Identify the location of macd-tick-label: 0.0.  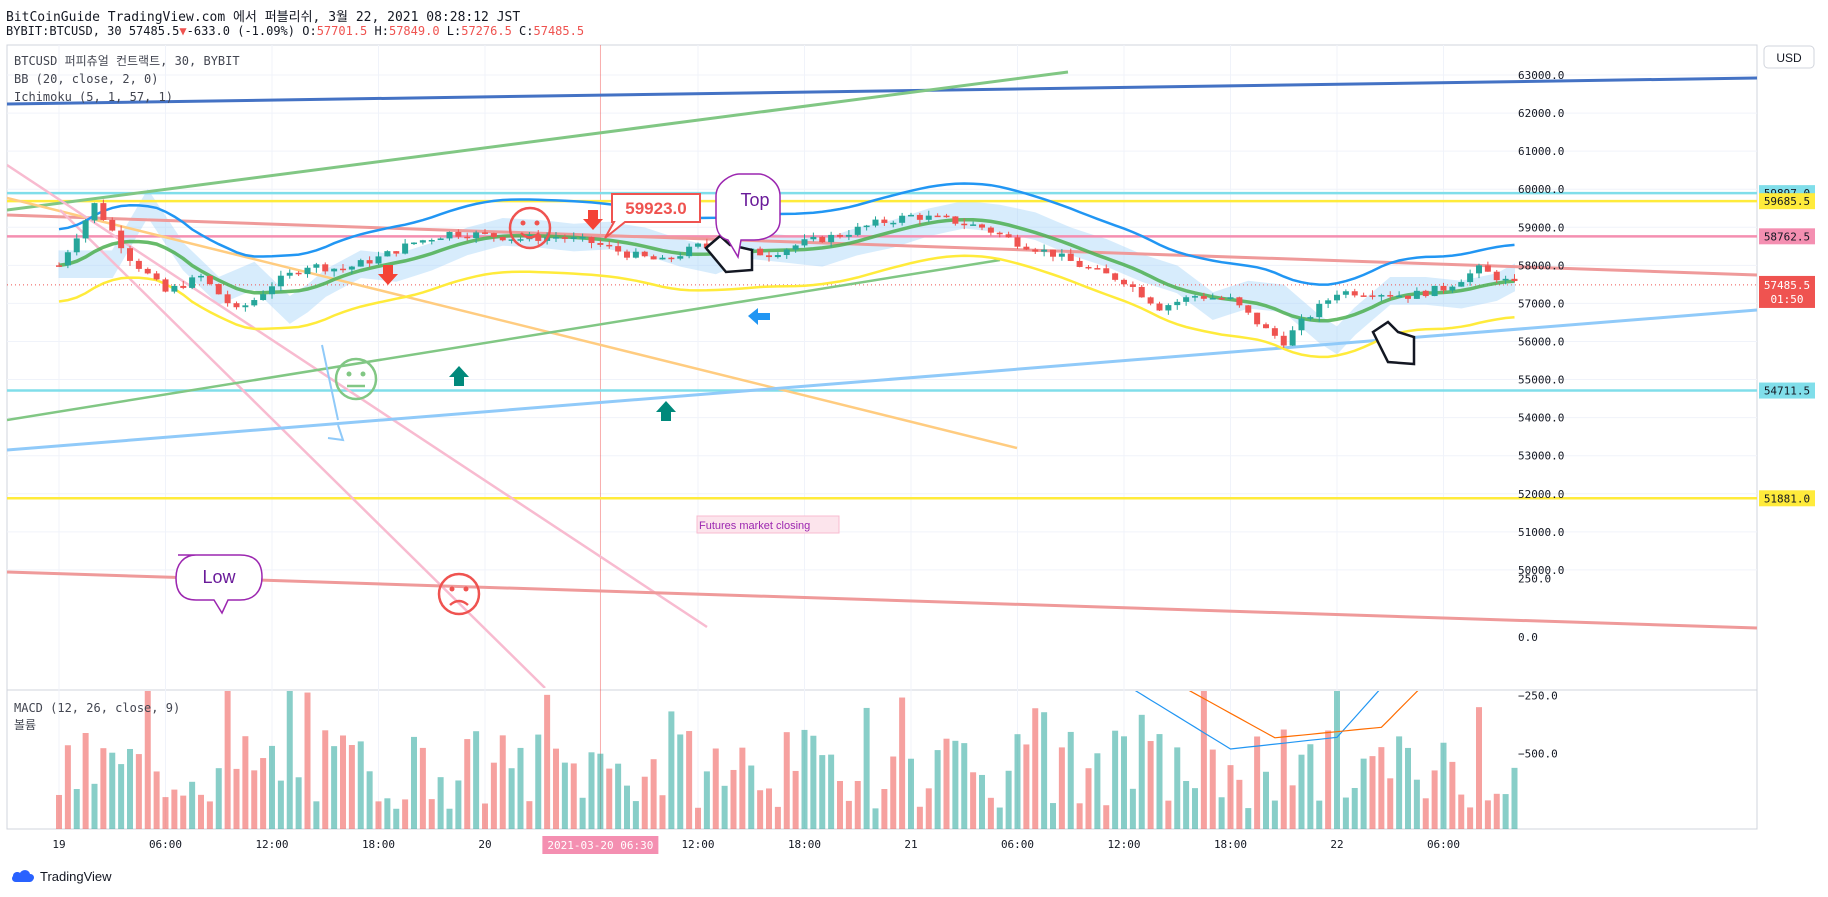
(1528, 637).